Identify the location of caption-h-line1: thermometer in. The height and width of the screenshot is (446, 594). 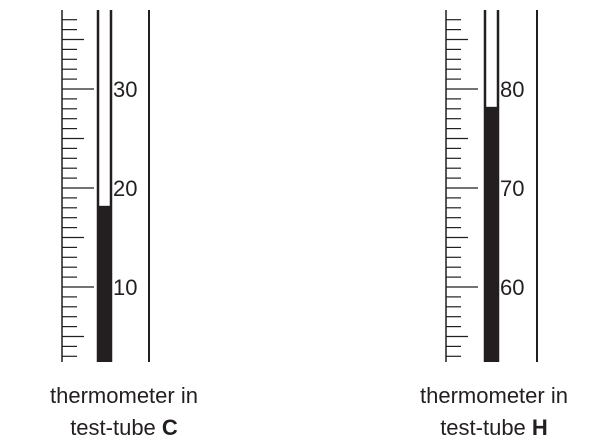
(494, 395).